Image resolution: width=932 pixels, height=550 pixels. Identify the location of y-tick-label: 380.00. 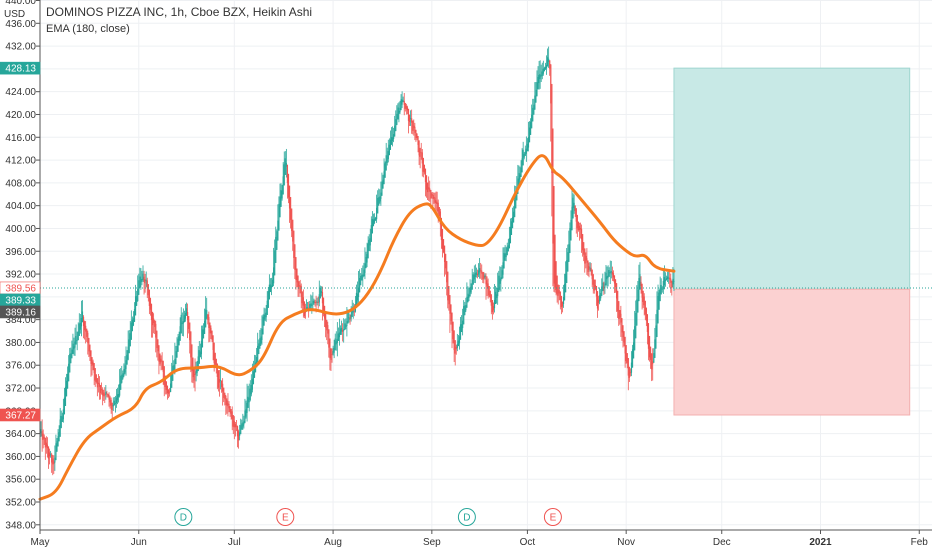
(20, 343).